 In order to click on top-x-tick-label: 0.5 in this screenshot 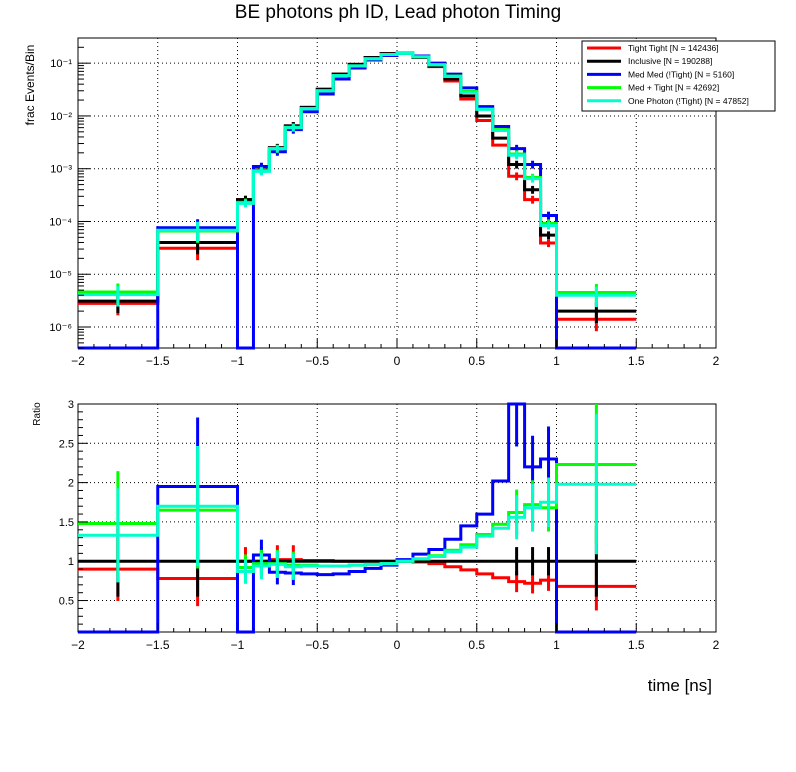, I will do `click(476, 361)`.